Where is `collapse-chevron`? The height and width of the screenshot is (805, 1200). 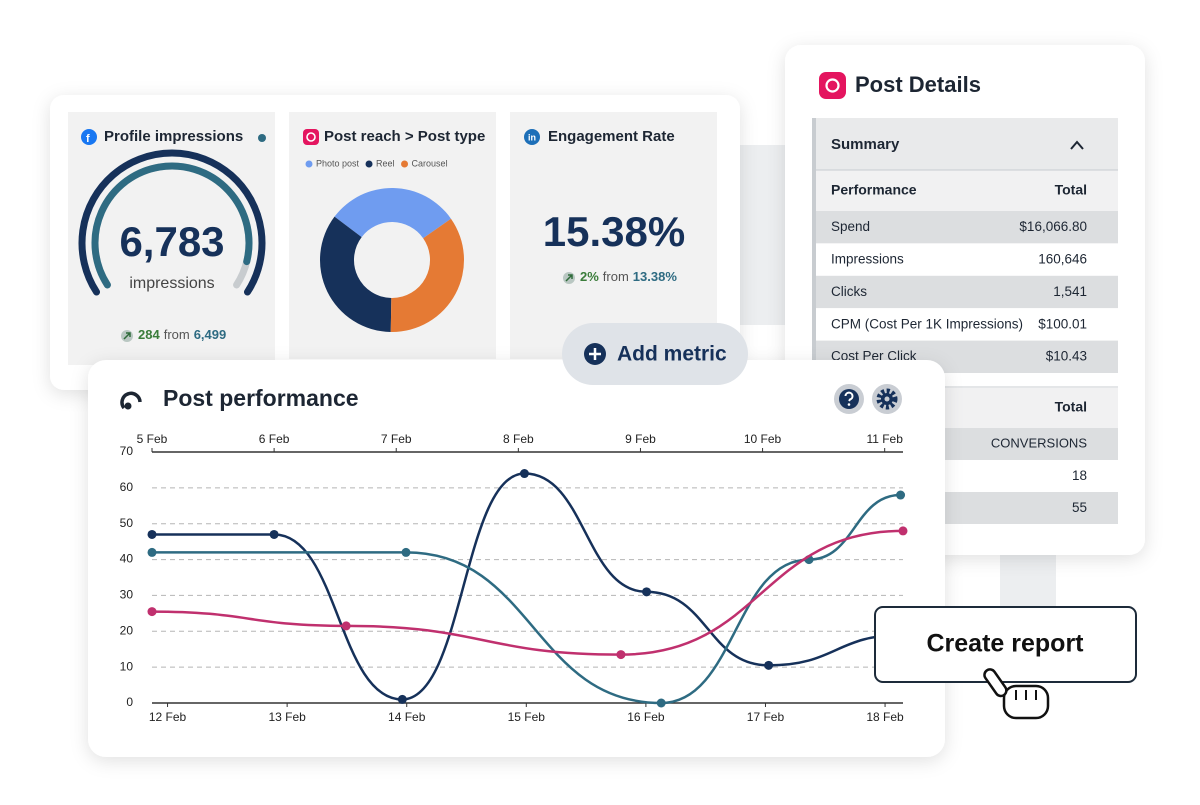 collapse-chevron is located at coordinates (1077, 145).